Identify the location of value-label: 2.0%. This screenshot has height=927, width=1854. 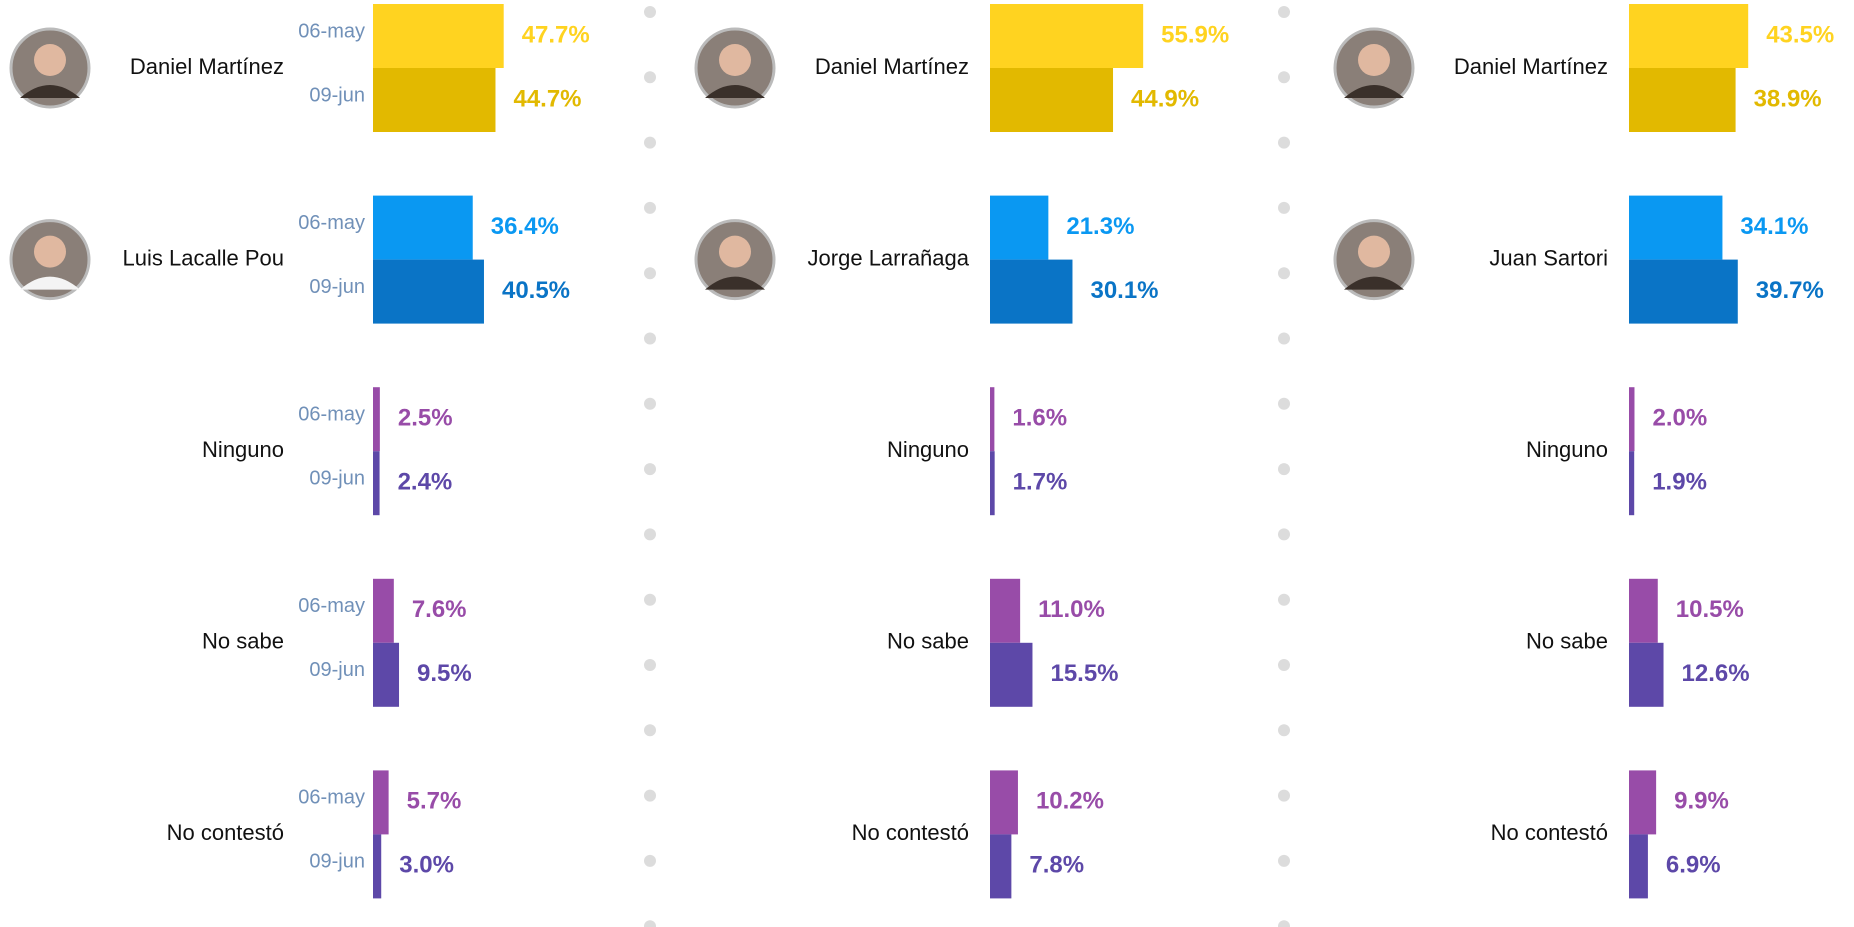
(1679, 418).